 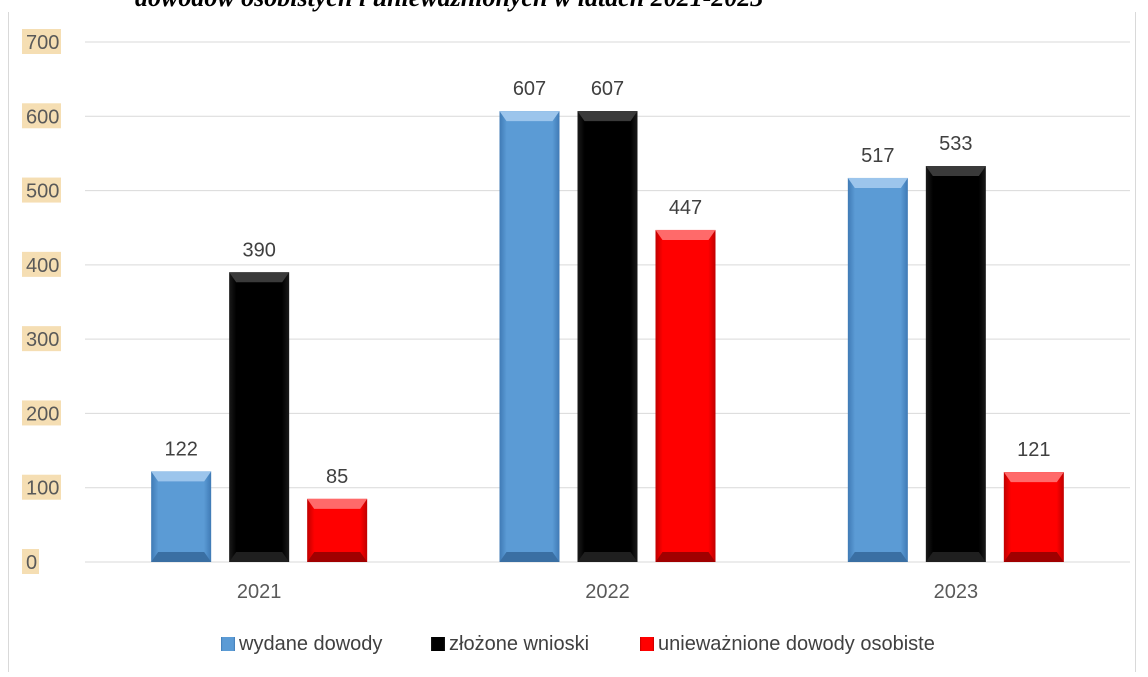 What do you see at coordinates (519, 644) in the screenshot?
I see `legend-label: złożone wnioski` at bounding box center [519, 644].